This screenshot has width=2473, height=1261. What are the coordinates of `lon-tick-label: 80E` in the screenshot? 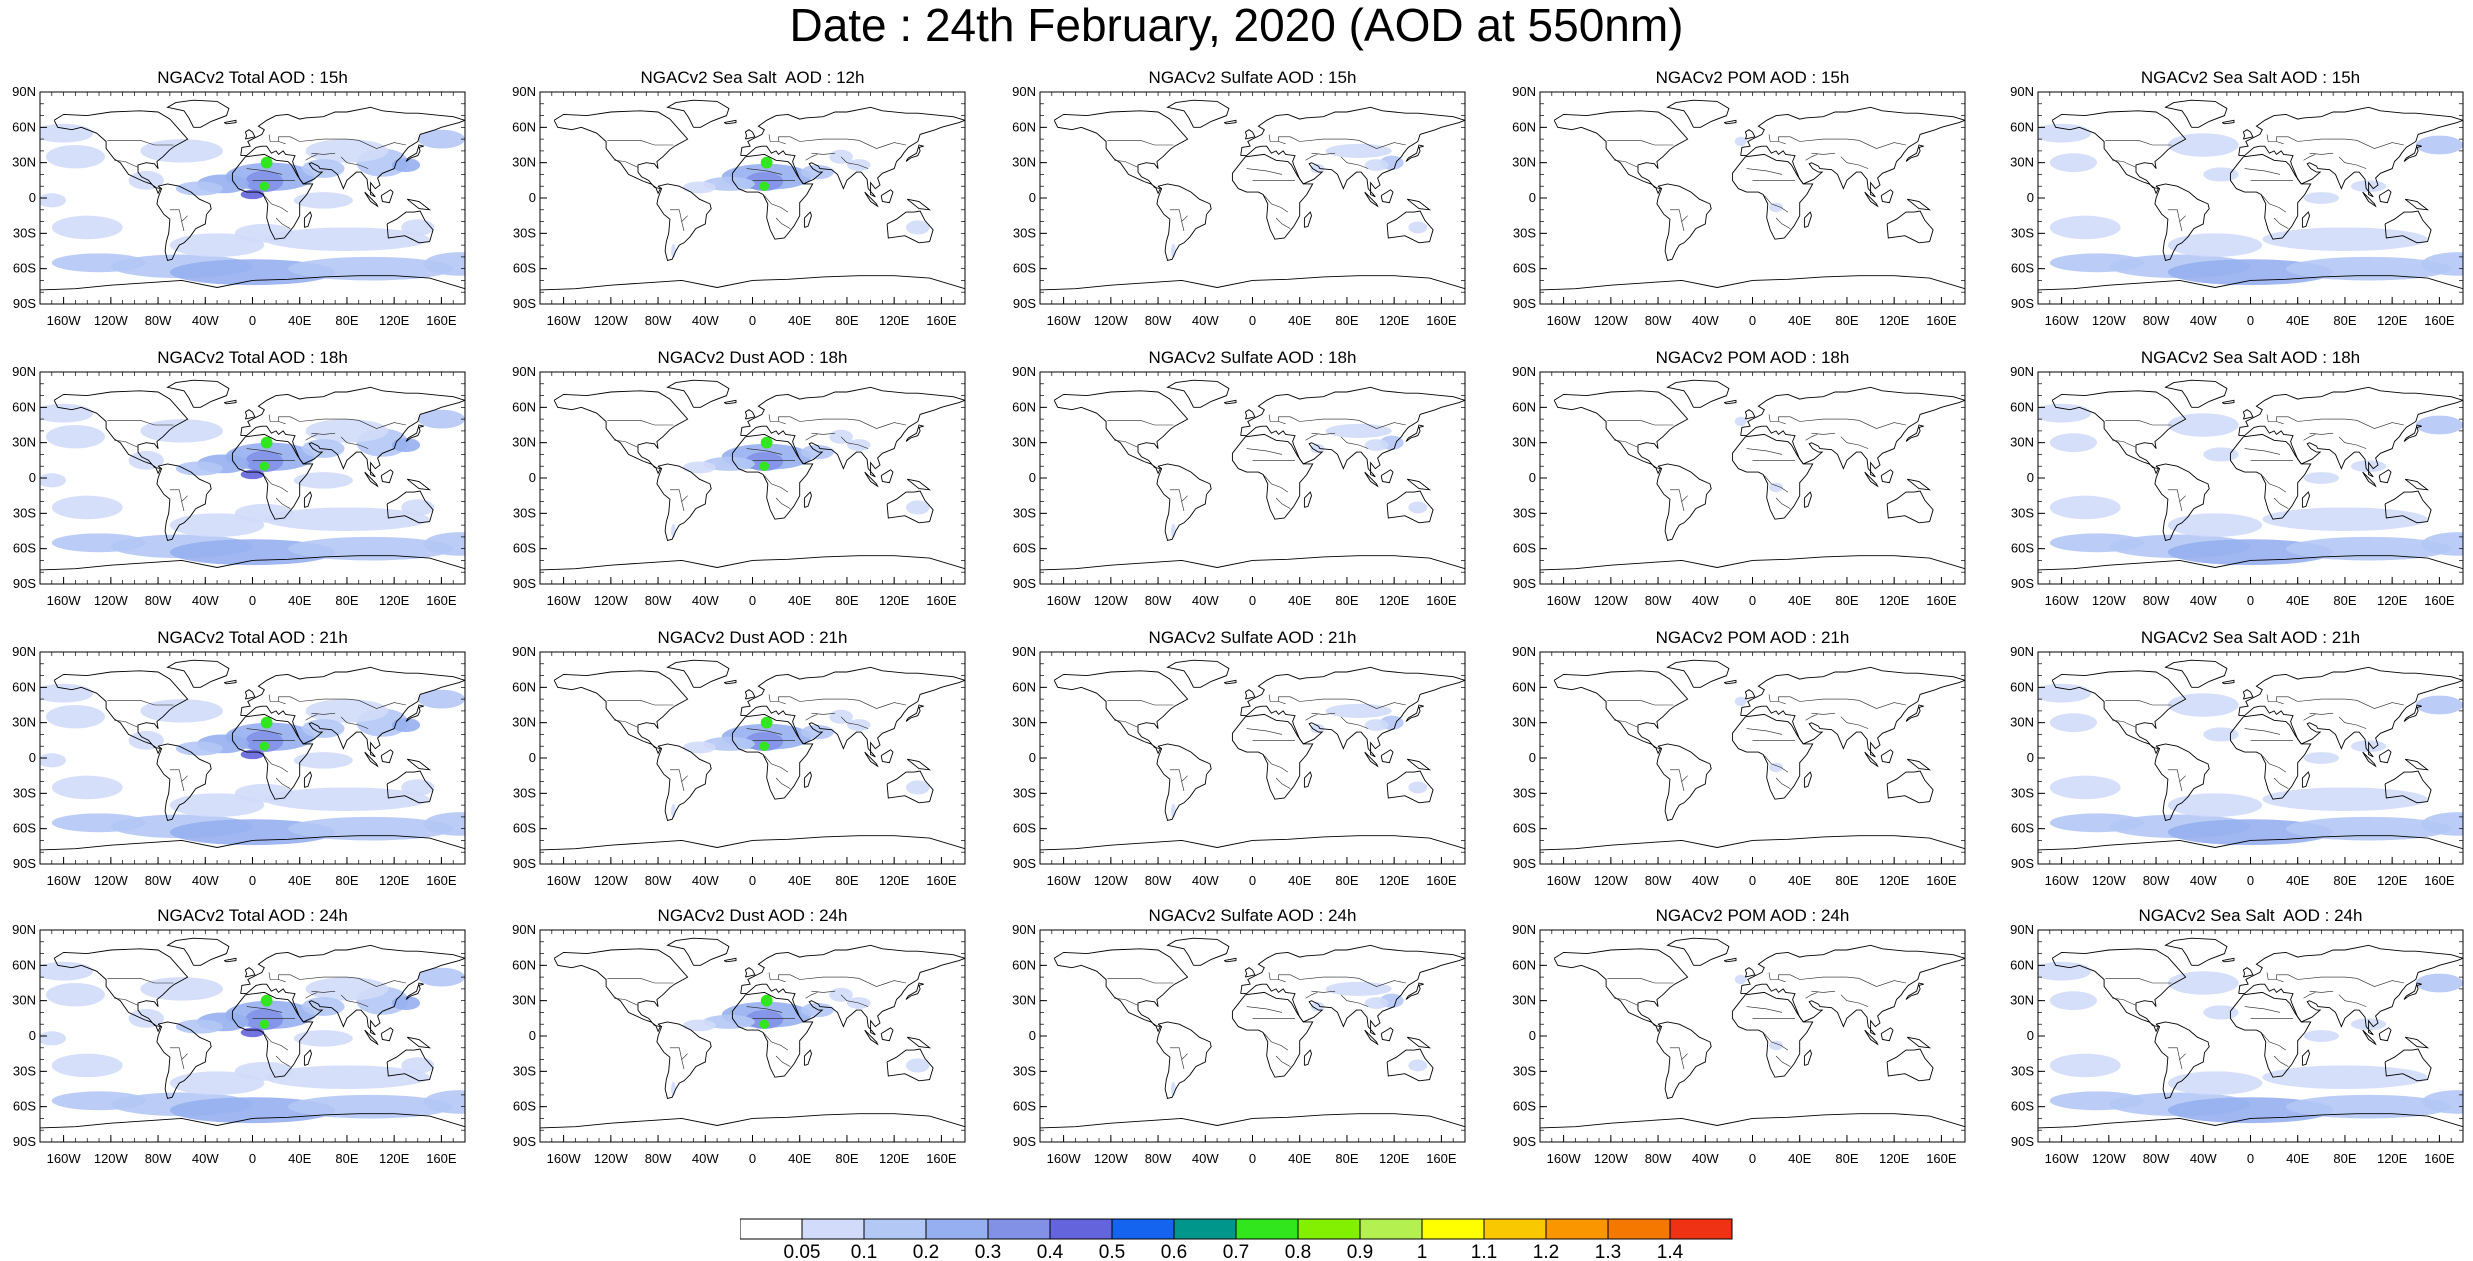 It's located at (2344, 600).